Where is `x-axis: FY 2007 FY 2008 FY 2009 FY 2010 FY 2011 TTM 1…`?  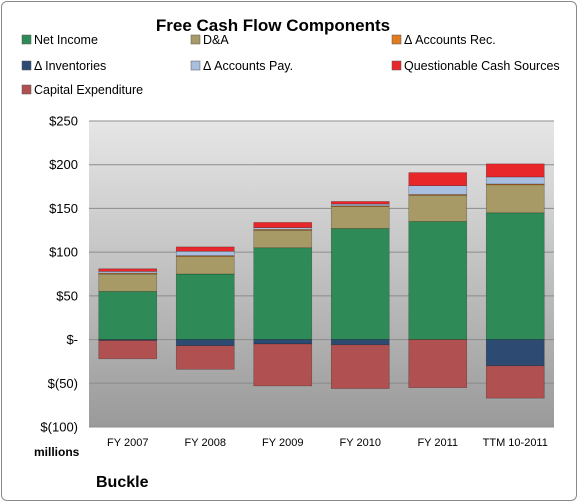
x-axis: FY 2007 FY 2008 FY 2009 FY 2010 FY 2011 TTM 1… is located at coordinates (327, 443).